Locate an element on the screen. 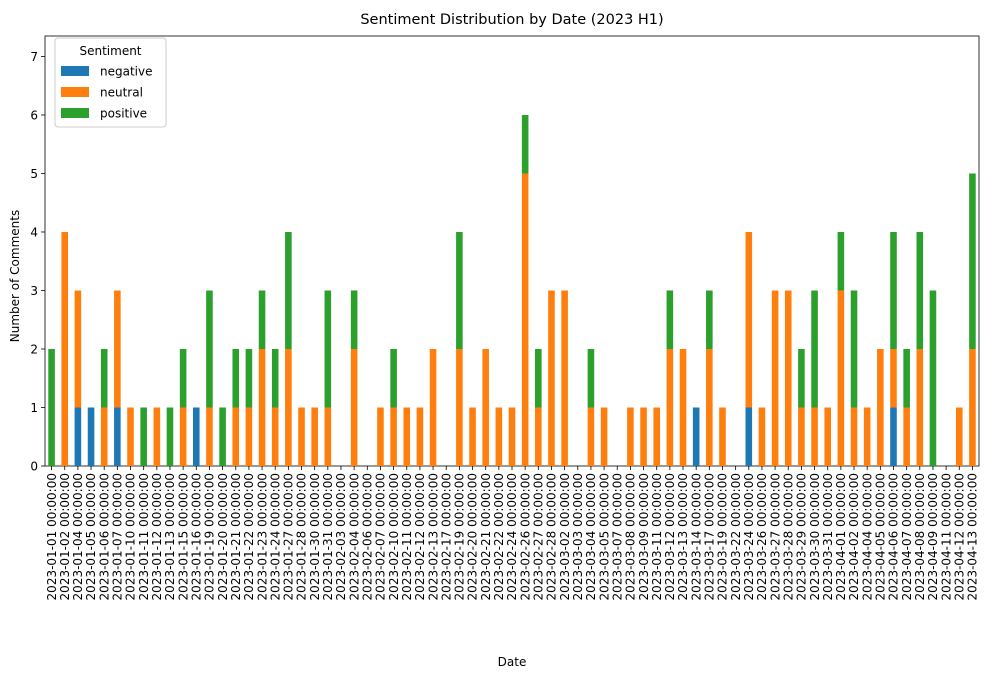  x-tick-label: 2023-03-08 00:00:00 is located at coordinates (631, 536).